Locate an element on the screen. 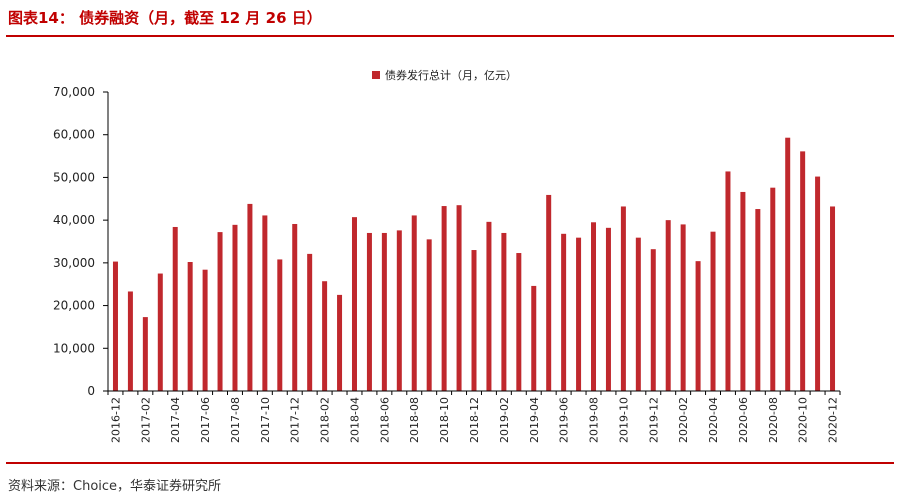  x-tick-label: 2018-04 is located at coordinates (354, 420).